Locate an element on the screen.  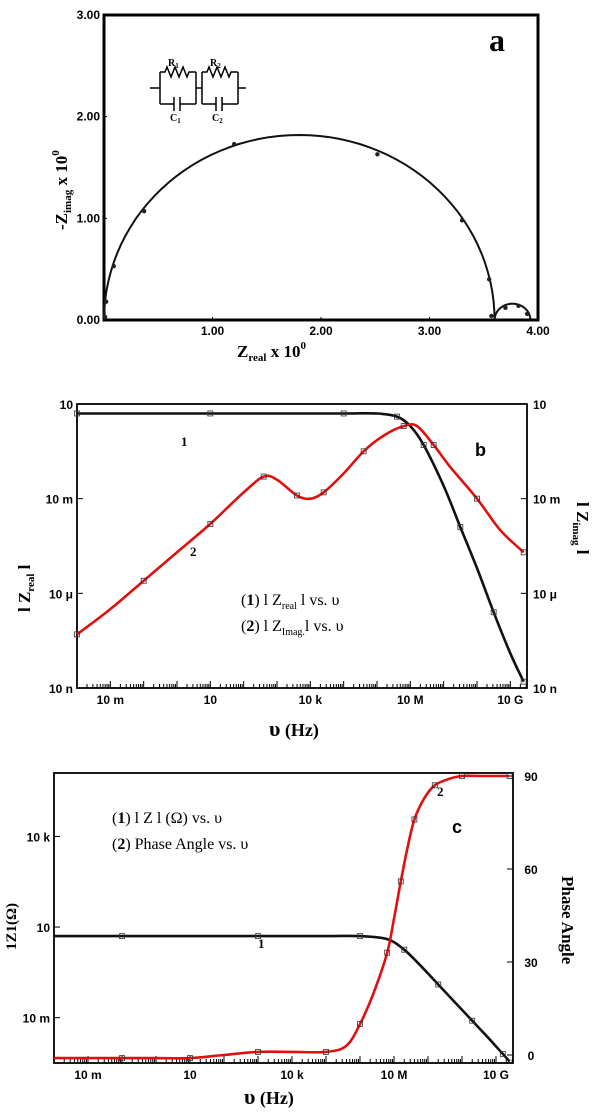
panel-b-xlabel: υ (Hz) is located at coordinates (294, 728).